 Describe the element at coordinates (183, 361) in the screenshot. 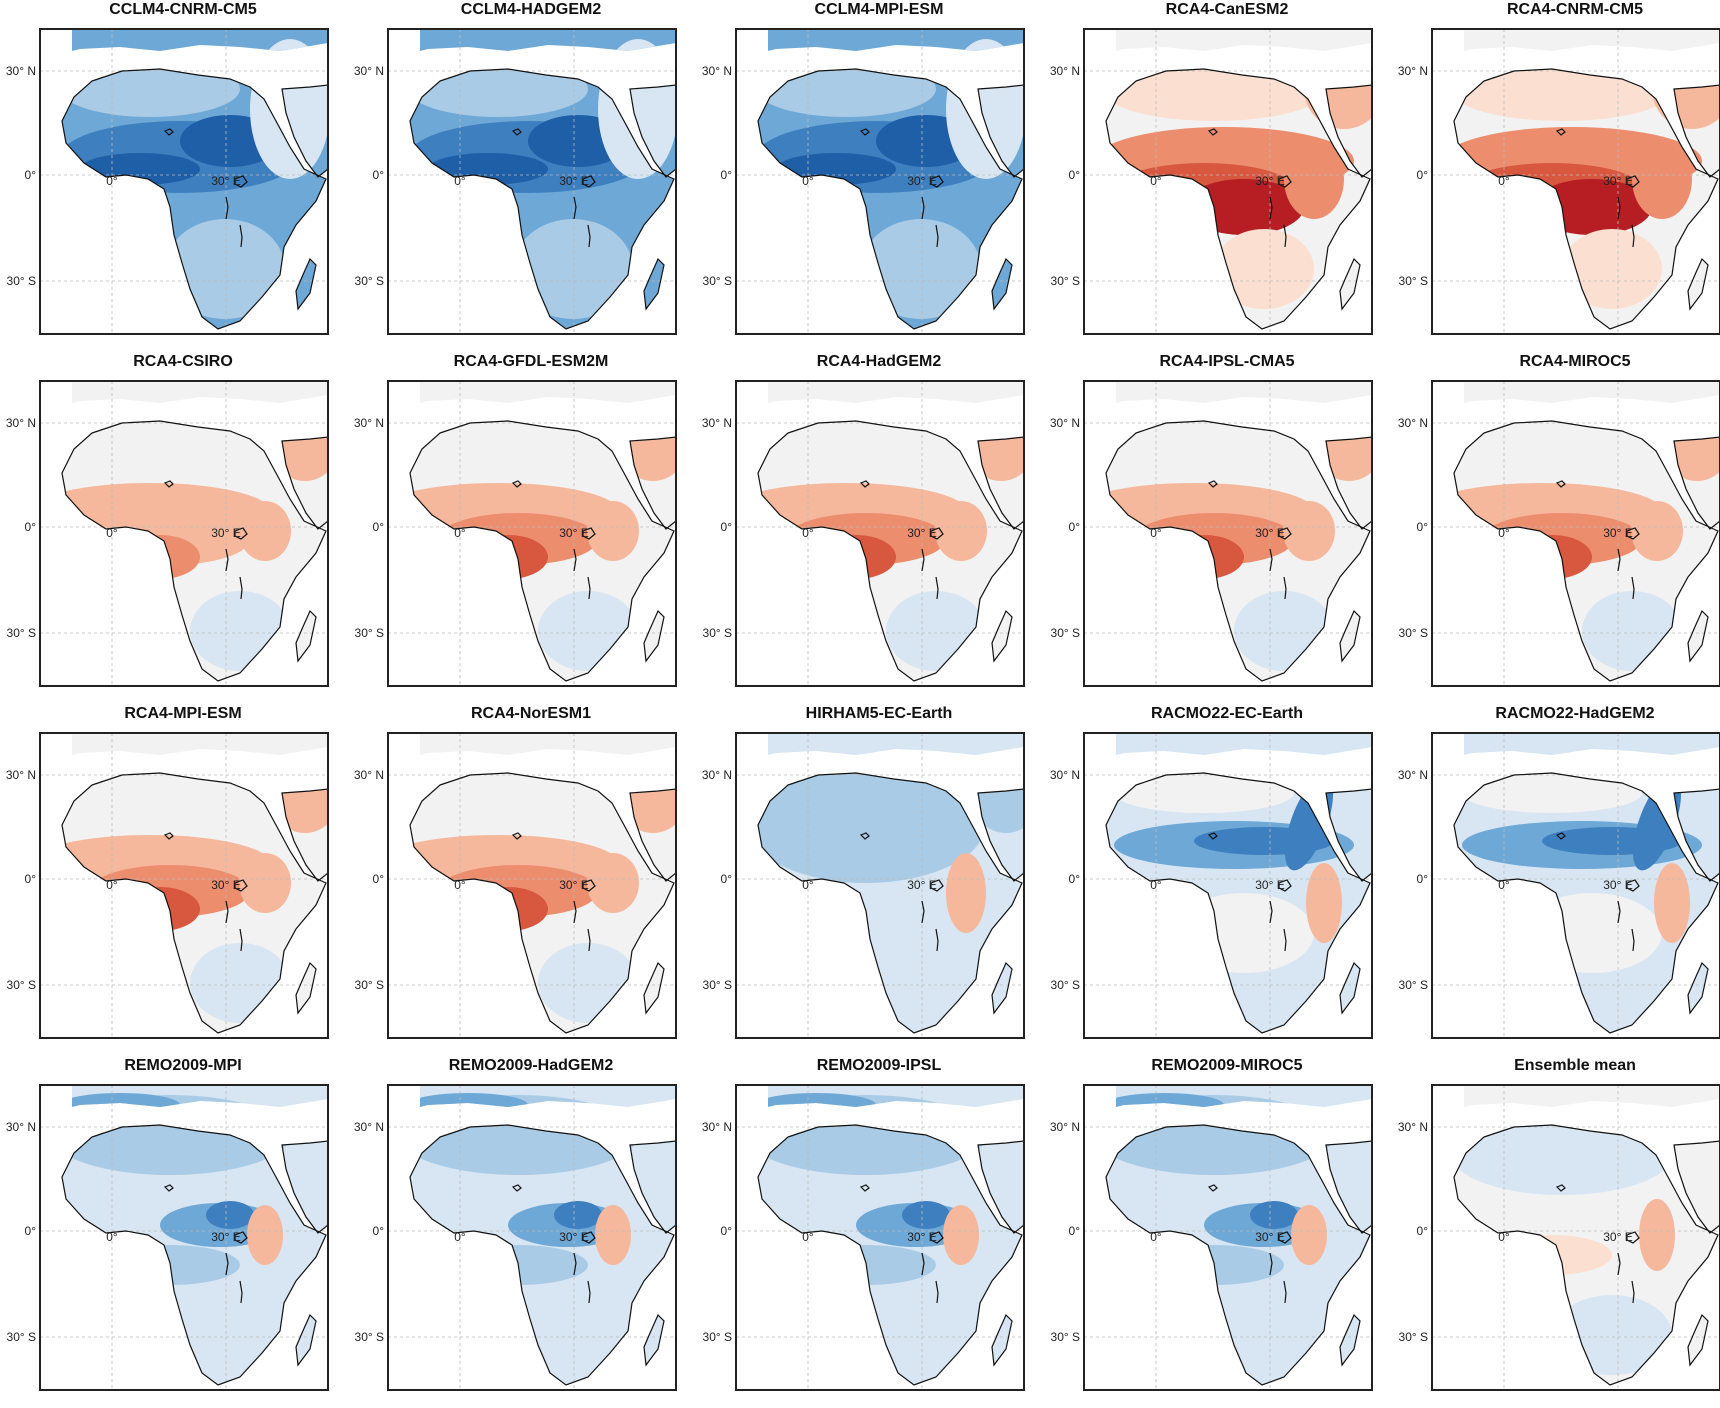

I see `panel-title: RCA4-CSIRO` at that location.